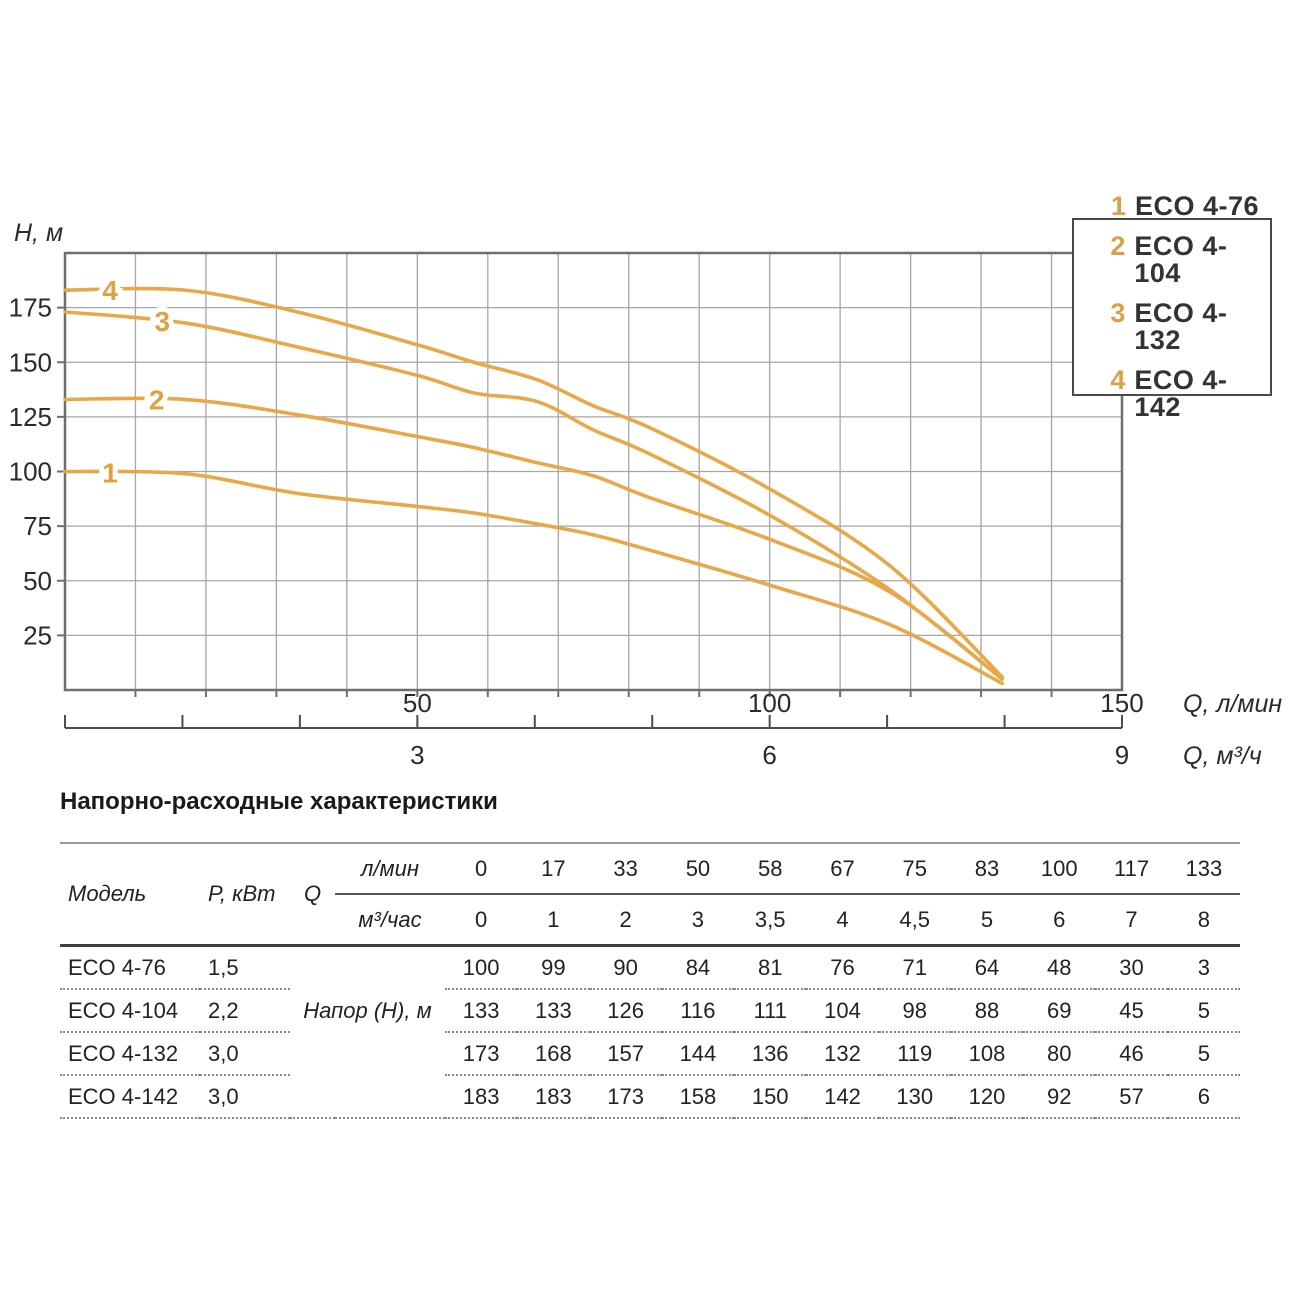 This screenshot has width=1300, height=1300. What do you see at coordinates (698, 1097) in the screenshot?
I see `head-value-cell: 158` at bounding box center [698, 1097].